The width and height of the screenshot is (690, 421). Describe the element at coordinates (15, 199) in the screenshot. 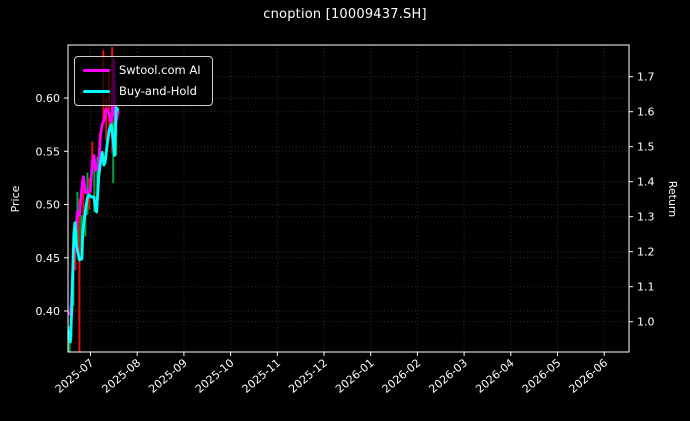

I see `price-axis-label: Price` at that location.